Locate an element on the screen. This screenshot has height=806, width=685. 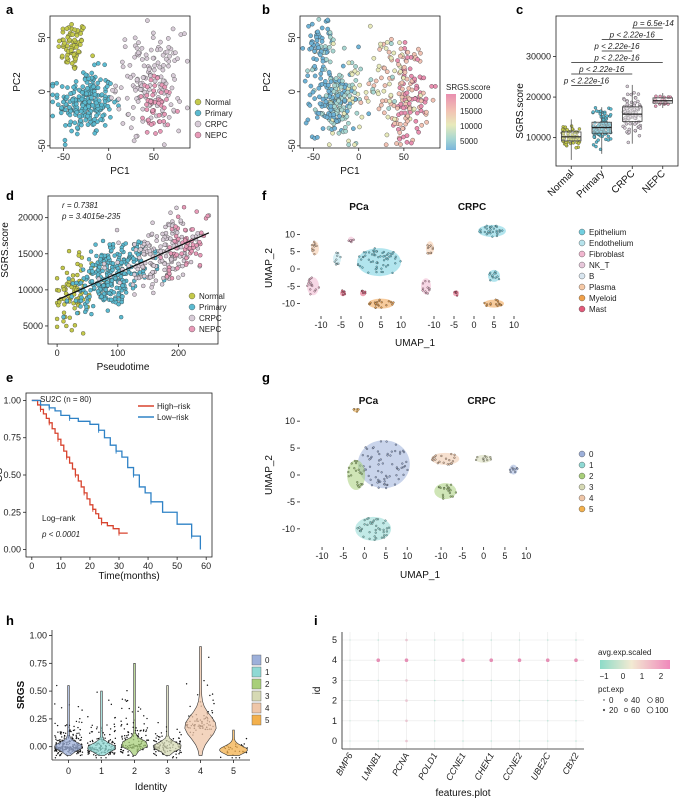
panel-i-colorbar is located at coordinates (635, 664).